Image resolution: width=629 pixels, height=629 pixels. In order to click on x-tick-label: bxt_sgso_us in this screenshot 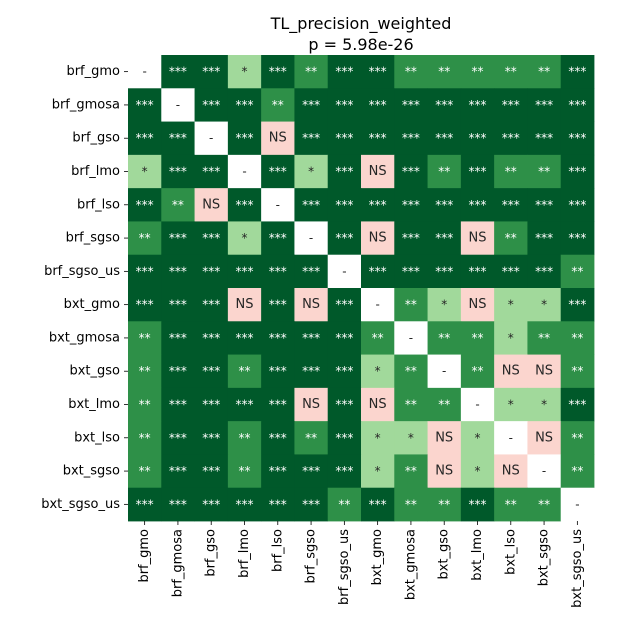, I will do `click(577, 568)`.